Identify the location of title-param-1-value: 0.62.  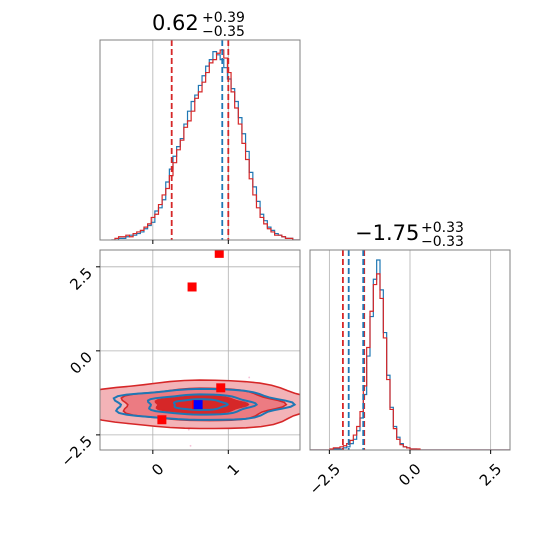
(175, 23).